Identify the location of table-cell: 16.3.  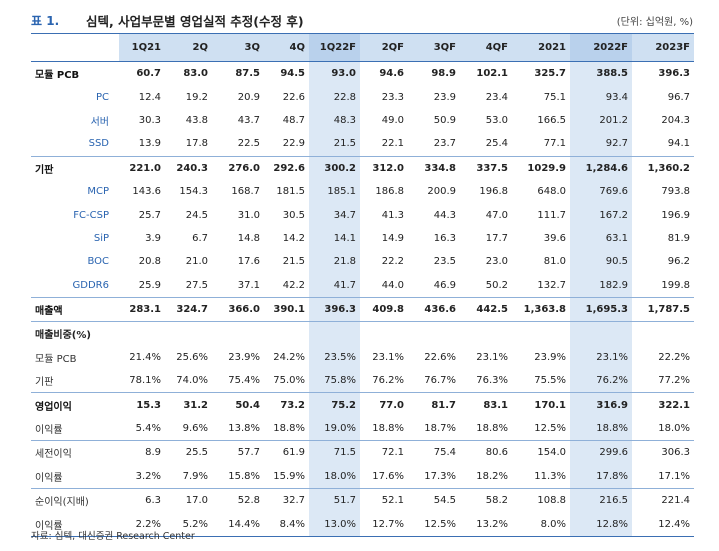
(444, 238).